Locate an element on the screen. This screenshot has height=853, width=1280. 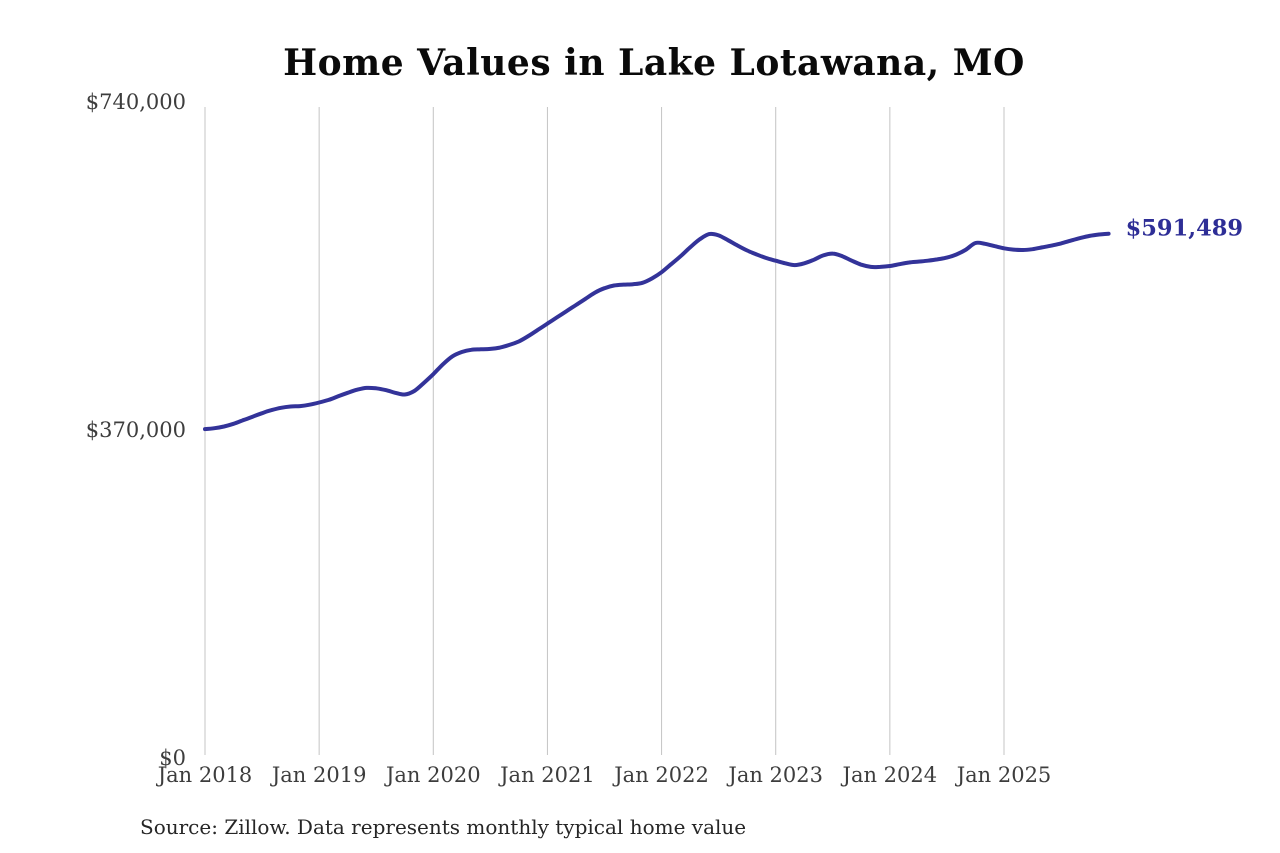
chart-title: Home Values in Lake Lotawana, MO is located at coordinates (654, 63).